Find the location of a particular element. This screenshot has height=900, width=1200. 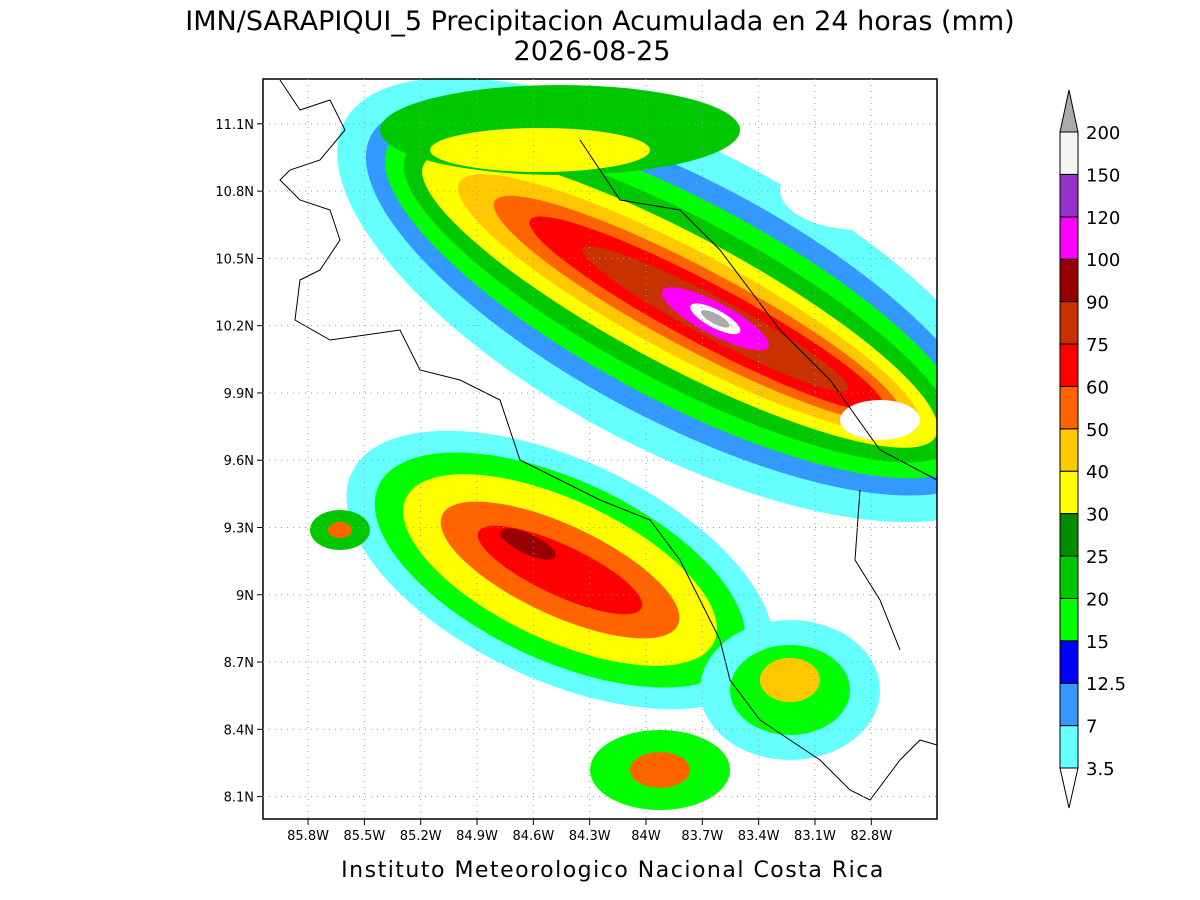

y-tick-label: 8.7N is located at coordinates (239, 663).